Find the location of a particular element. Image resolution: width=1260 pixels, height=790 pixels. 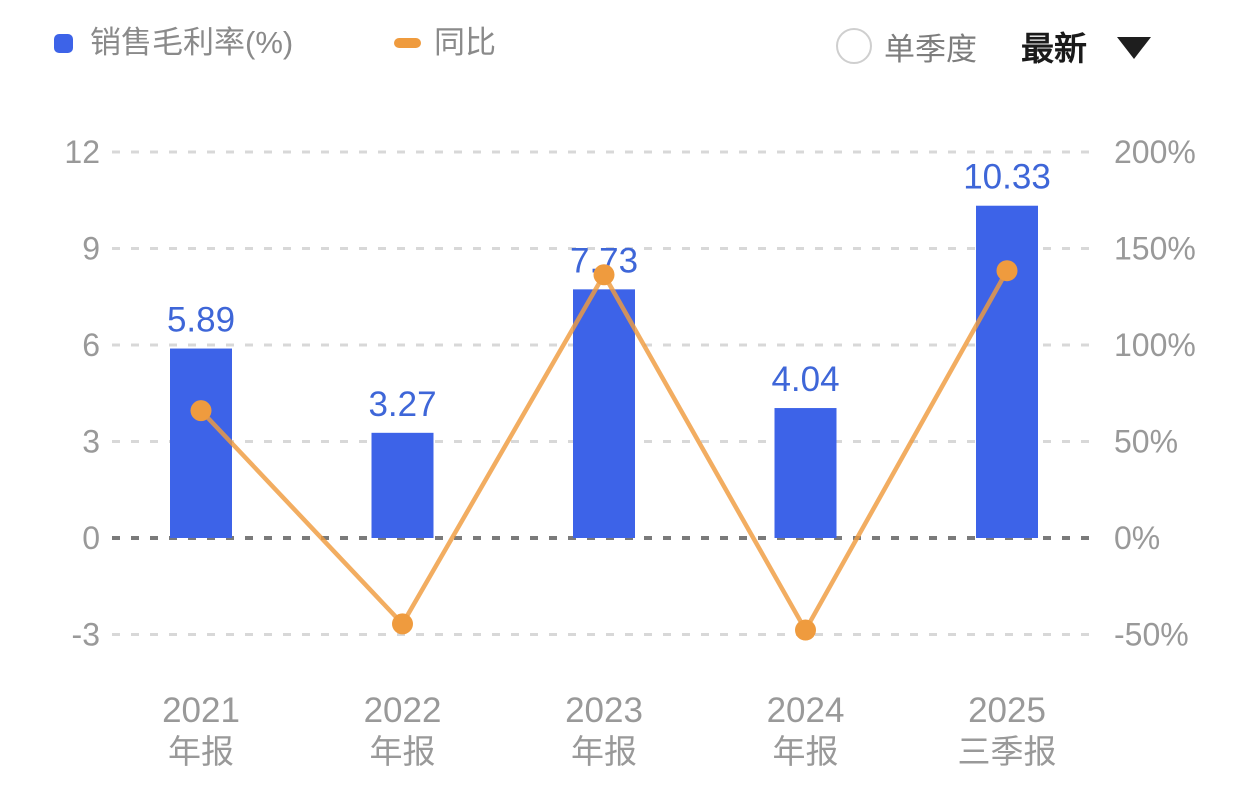

right-axis-tick: 150% is located at coordinates (1155, 249).